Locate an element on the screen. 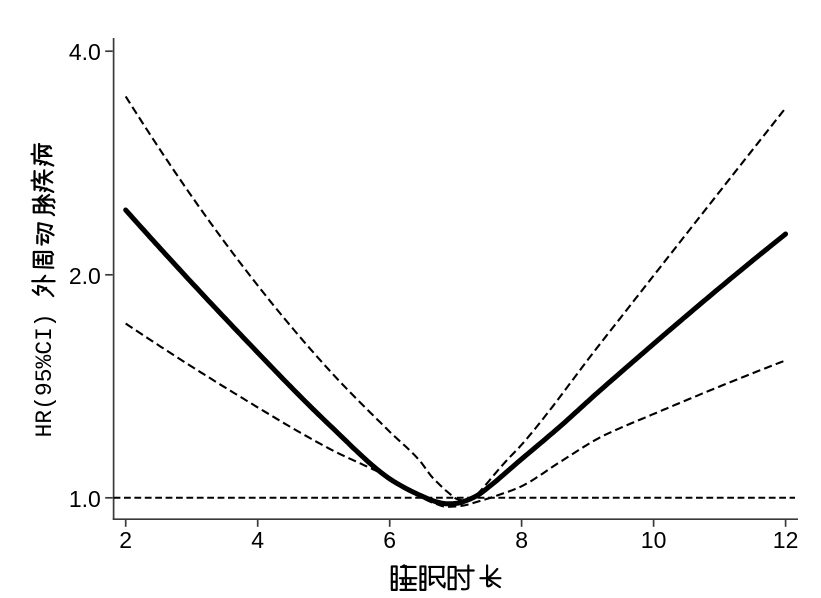  svg-text: 2 is located at coordinates (125, 540).